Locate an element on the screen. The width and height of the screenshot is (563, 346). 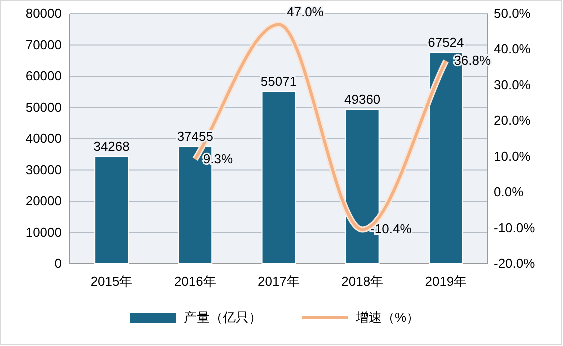
data-label: 37455 is located at coordinates (195, 136).